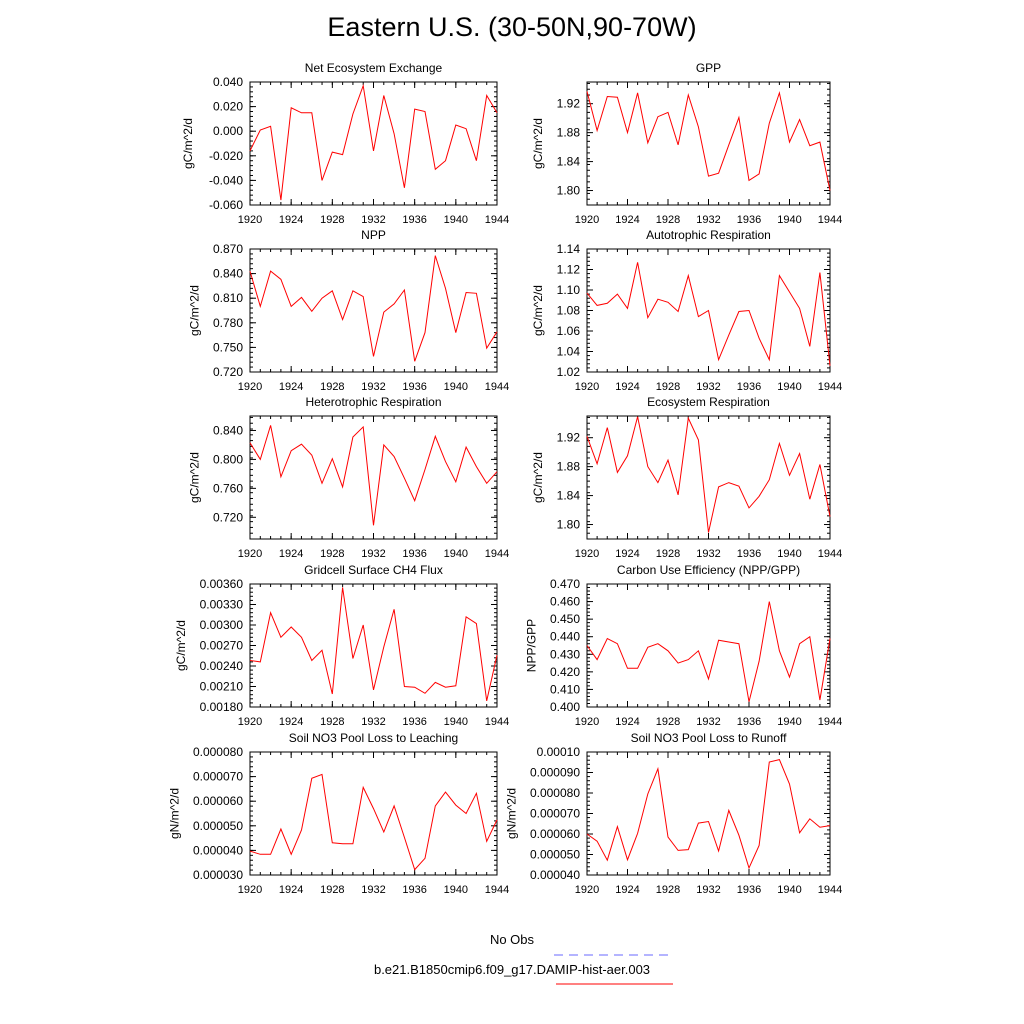 The height and width of the screenshot is (1024, 1024). I want to click on y-tick-label: -0.040, so click(226, 180).